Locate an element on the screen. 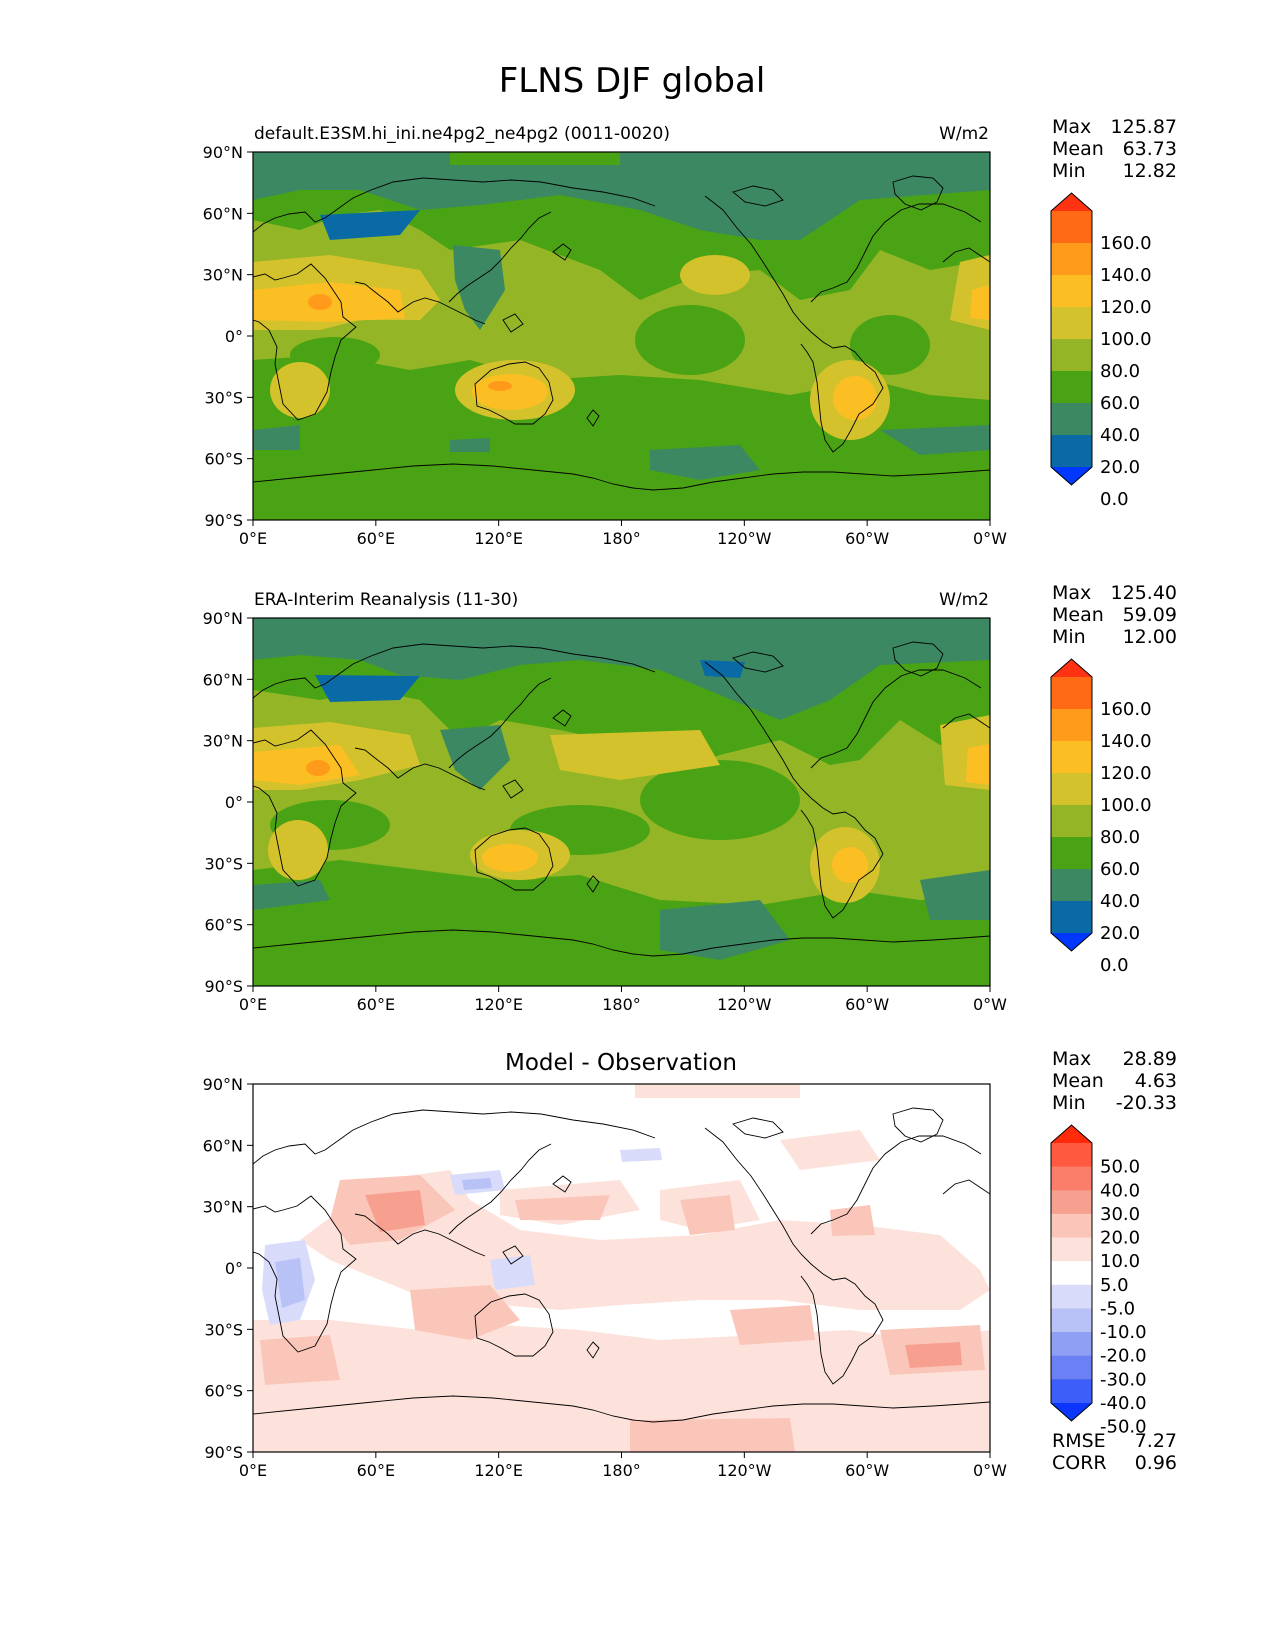 Image resolution: width=1275 pixels, height=1650 pixels. colorbar-tick-label: -20.0 is located at coordinates (1123, 1356).